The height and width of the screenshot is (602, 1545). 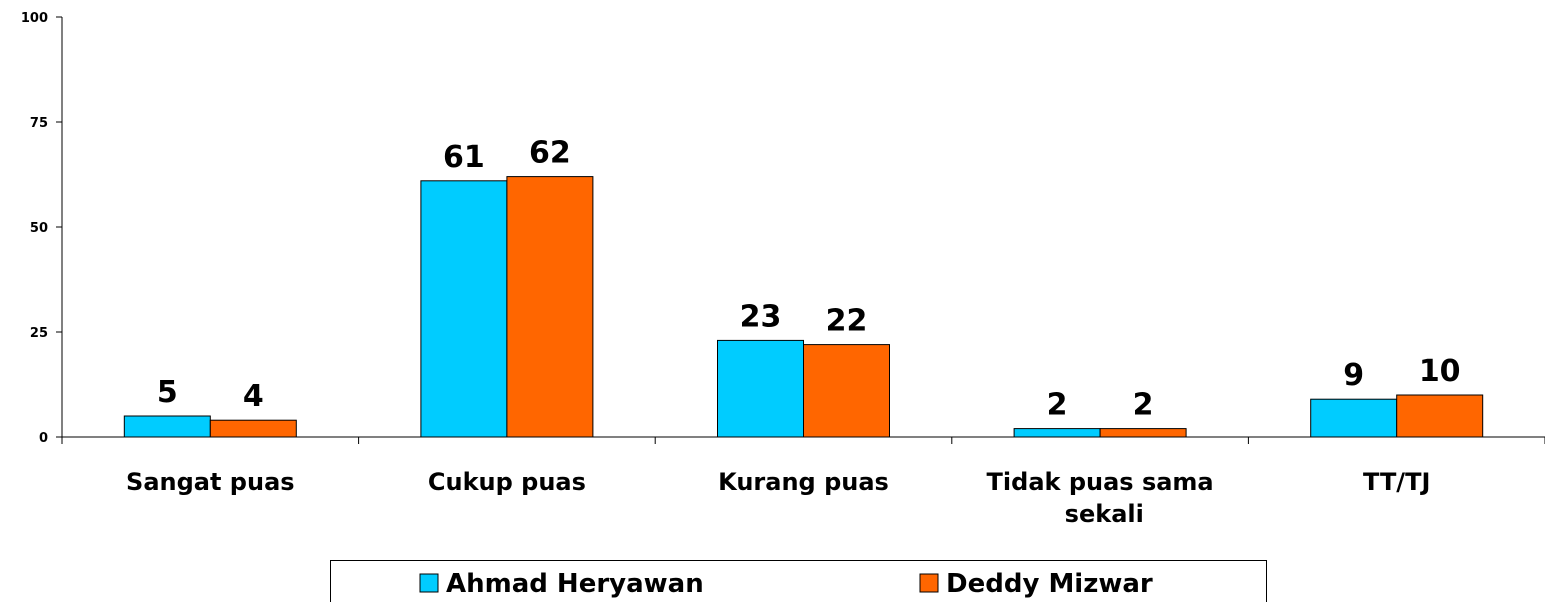 I want to click on legend-box, so click(x=798, y=581).